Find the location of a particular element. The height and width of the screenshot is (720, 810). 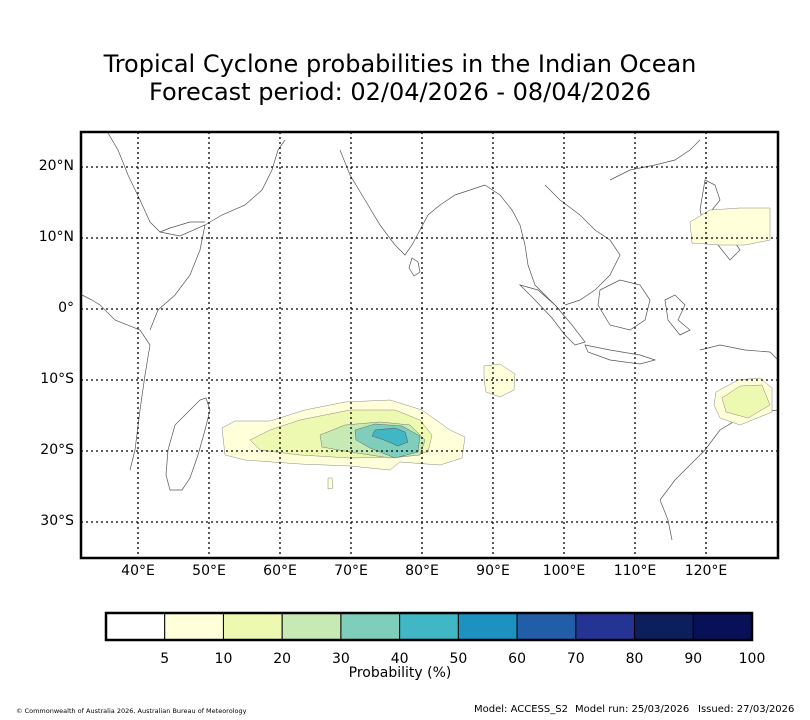

colorbar-tick: 5 is located at coordinates (165, 659).